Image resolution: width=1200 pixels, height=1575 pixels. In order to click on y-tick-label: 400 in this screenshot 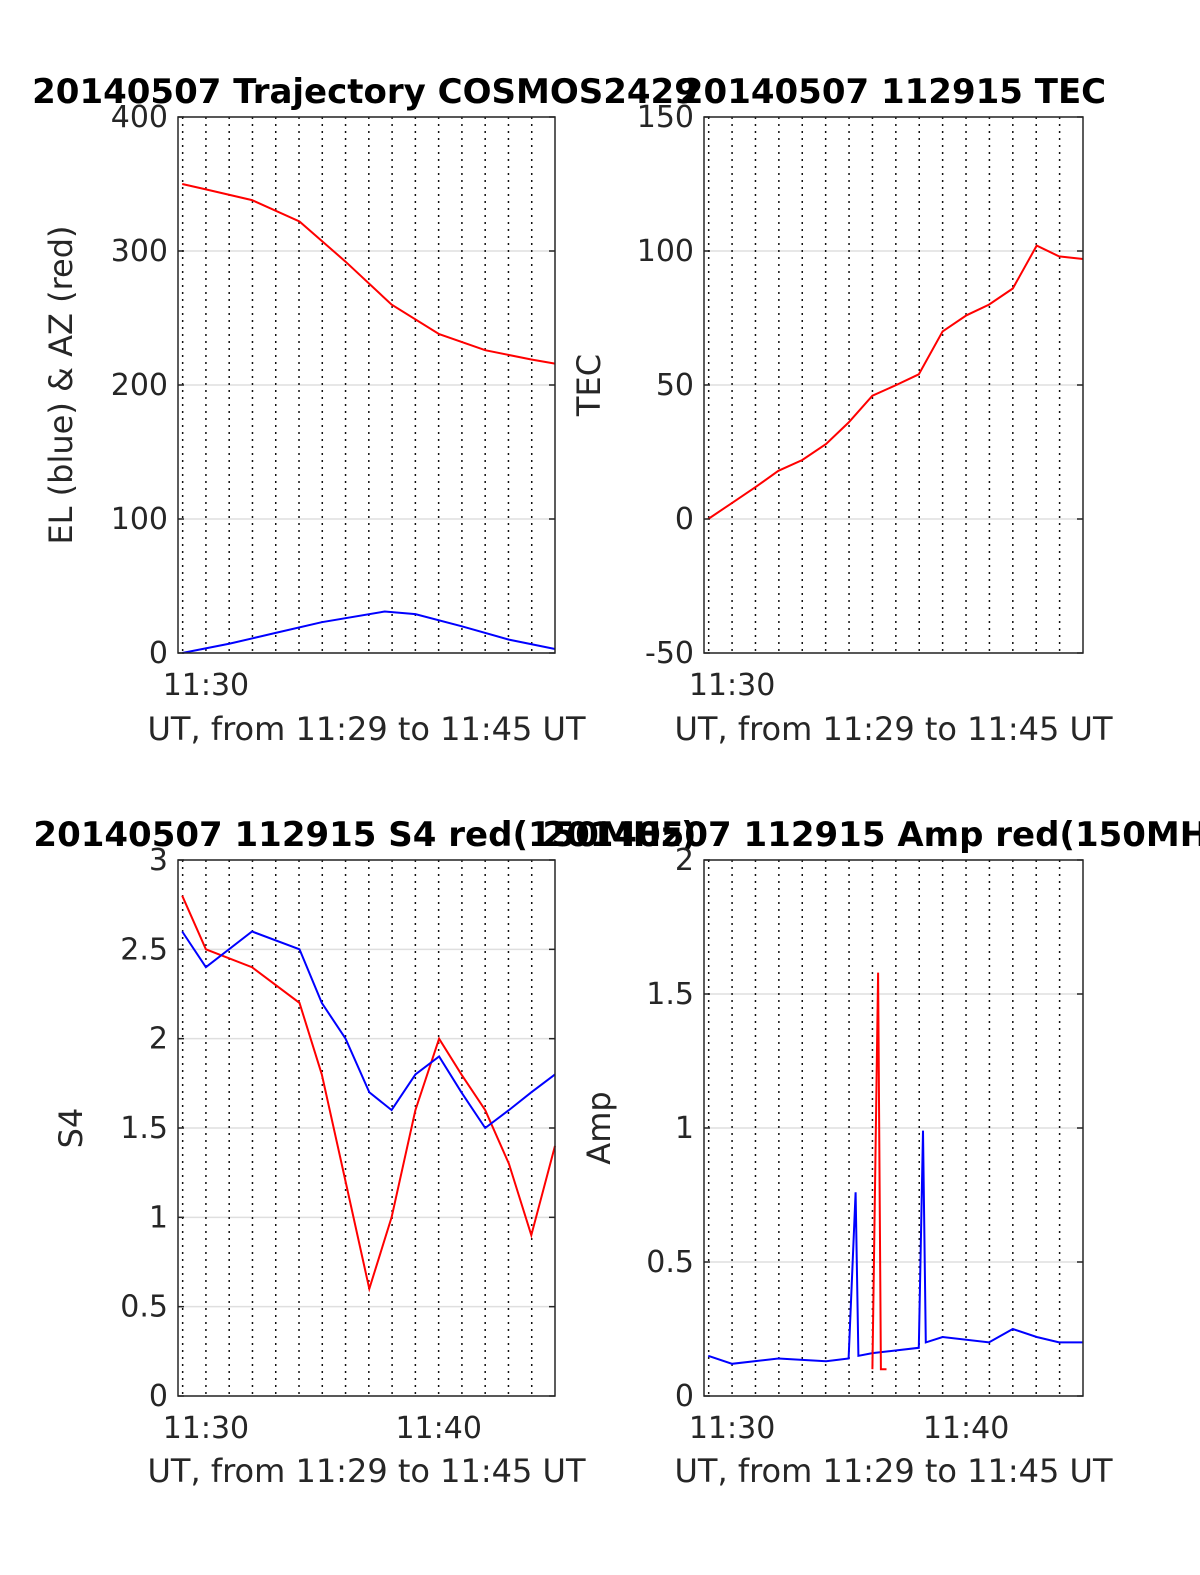, I will do `click(139, 117)`.